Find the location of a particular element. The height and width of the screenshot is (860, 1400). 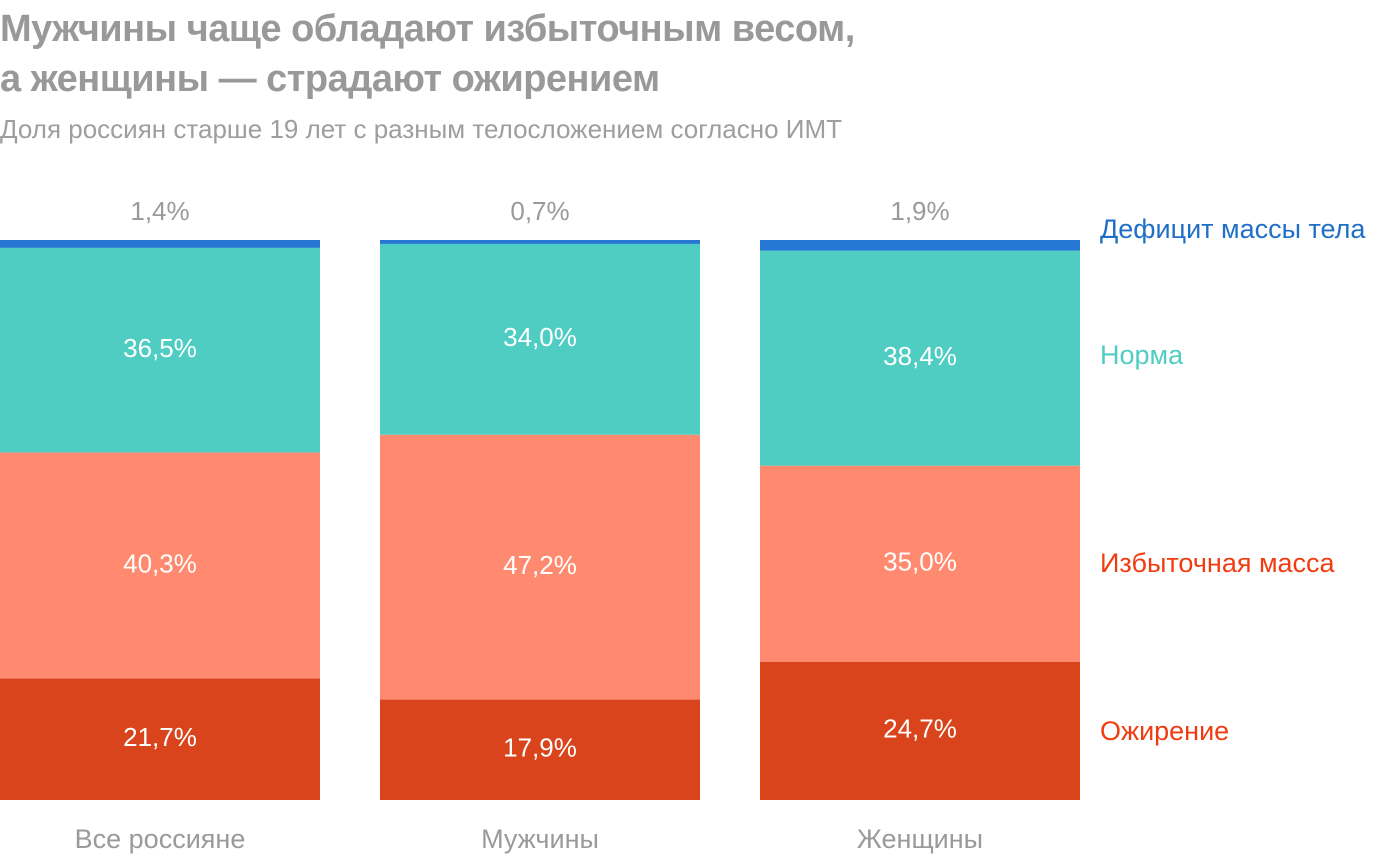

chart-title-line-2: а женщины — страдают ожирением is located at coordinates (330, 79).